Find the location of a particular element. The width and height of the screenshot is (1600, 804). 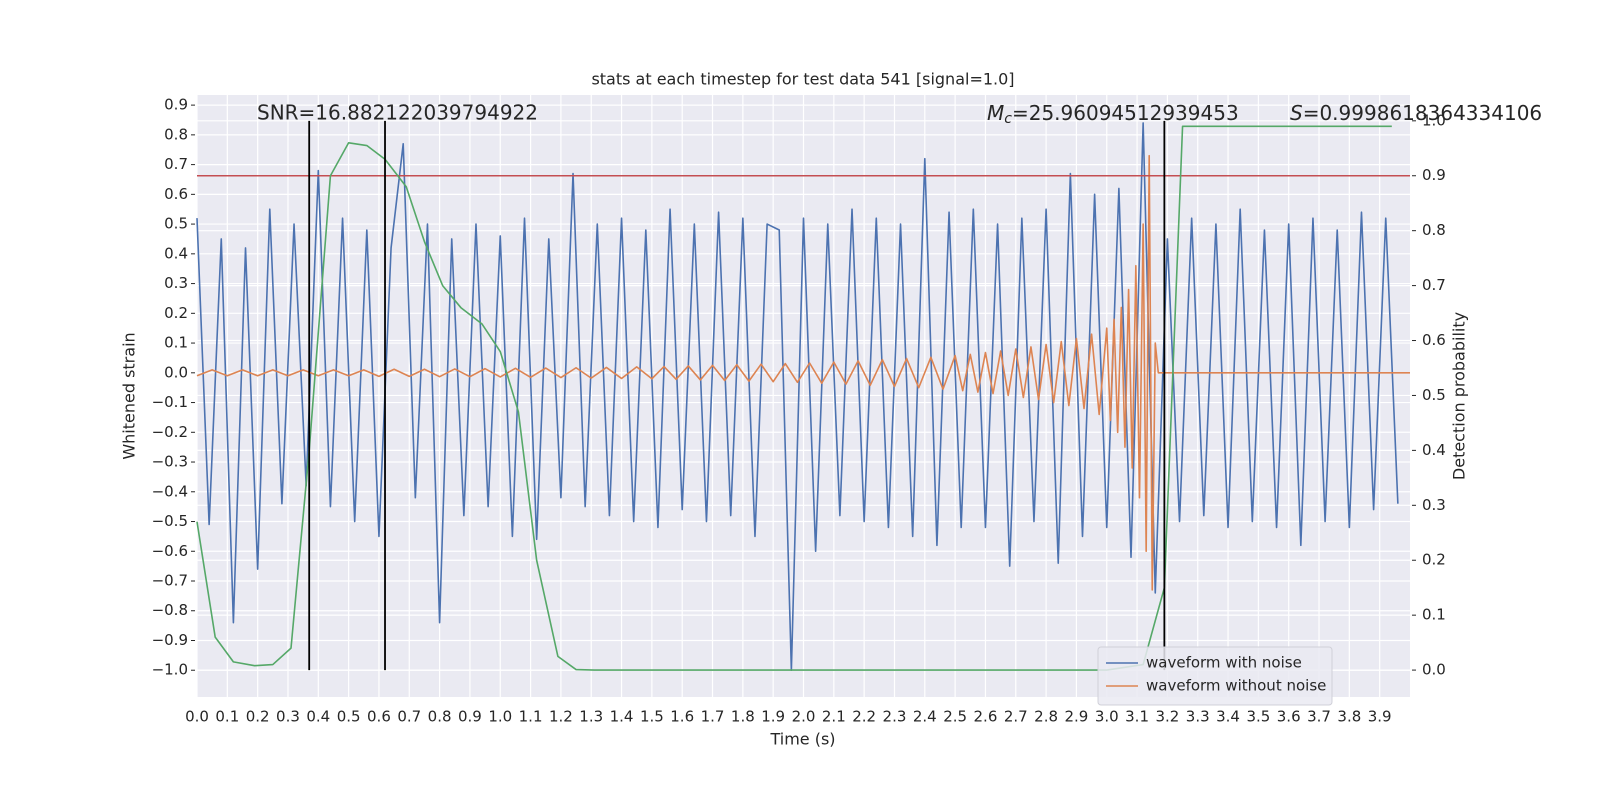

x-tick-label: 0.6 is located at coordinates (379, 717).